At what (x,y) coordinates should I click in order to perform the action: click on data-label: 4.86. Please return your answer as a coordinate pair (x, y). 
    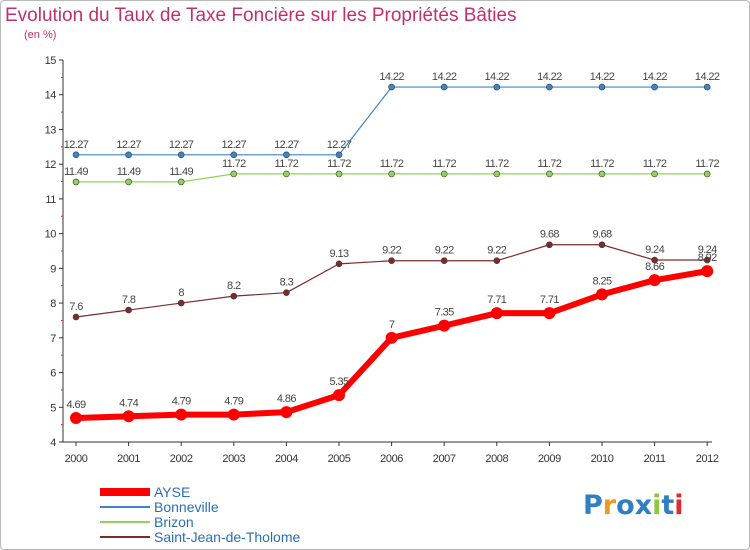
    Looking at the image, I should click on (286, 399).